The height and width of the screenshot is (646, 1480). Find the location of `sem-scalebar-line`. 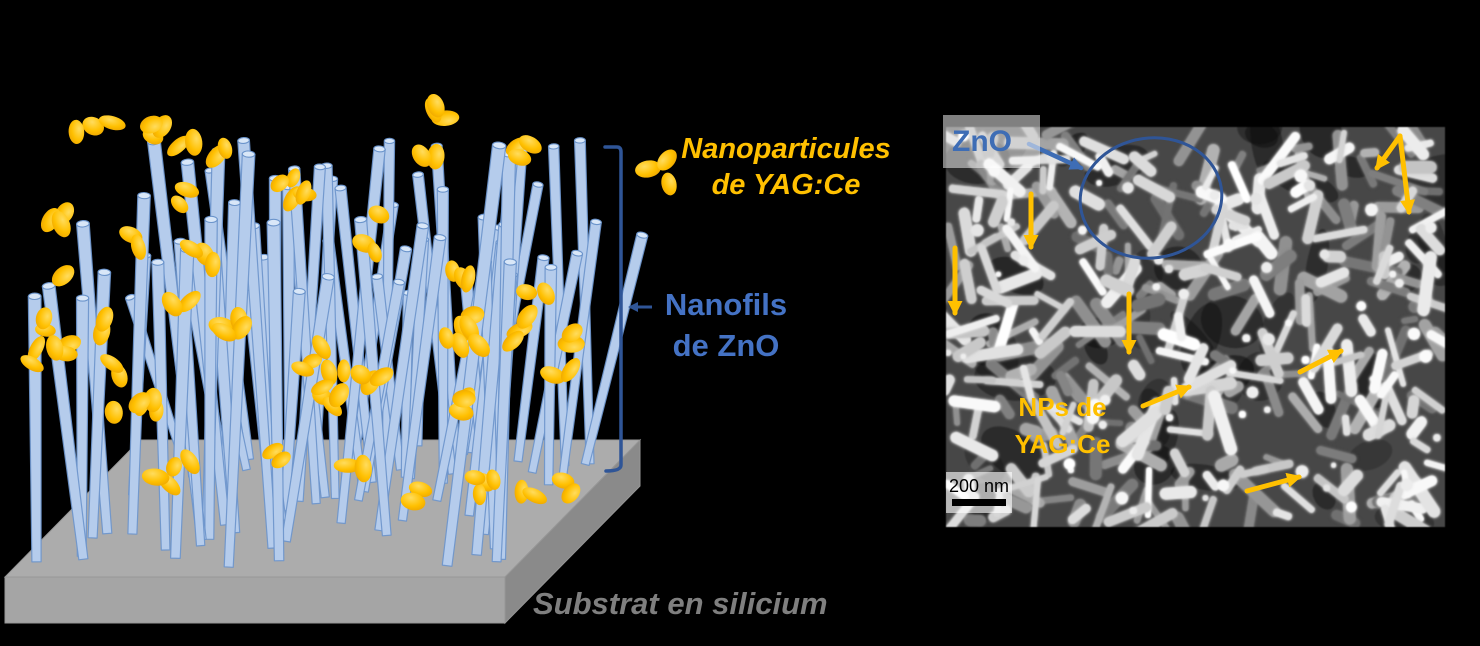

sem-scalebar-line is located at coordinates (979, 502).